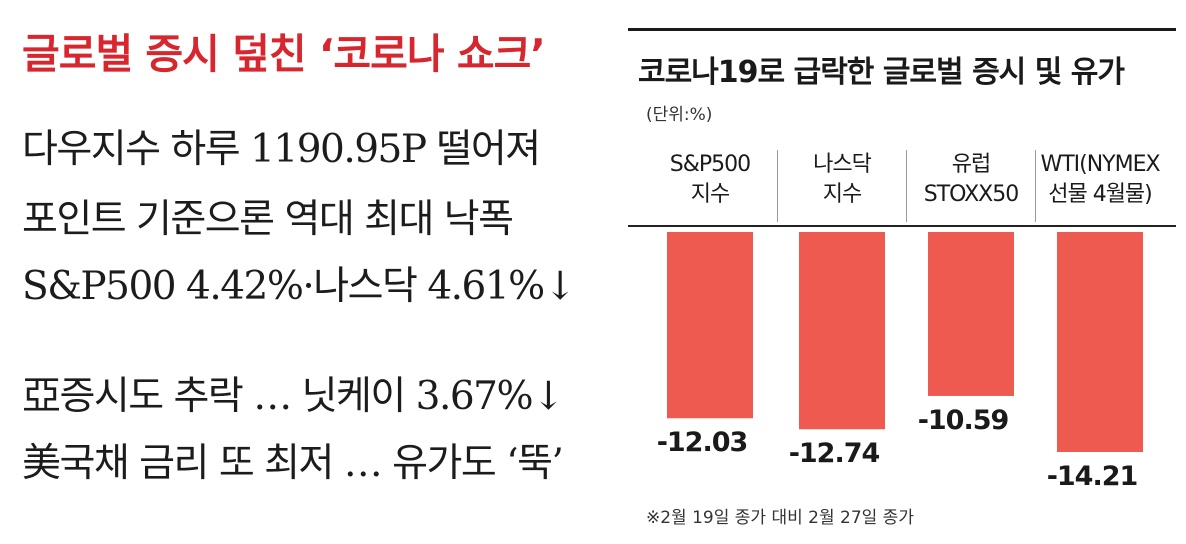  What do you see at coordinates (842, 164) in the screenshot?
I see `category-label-line: 나스닥` at bounding box center [842, 164].